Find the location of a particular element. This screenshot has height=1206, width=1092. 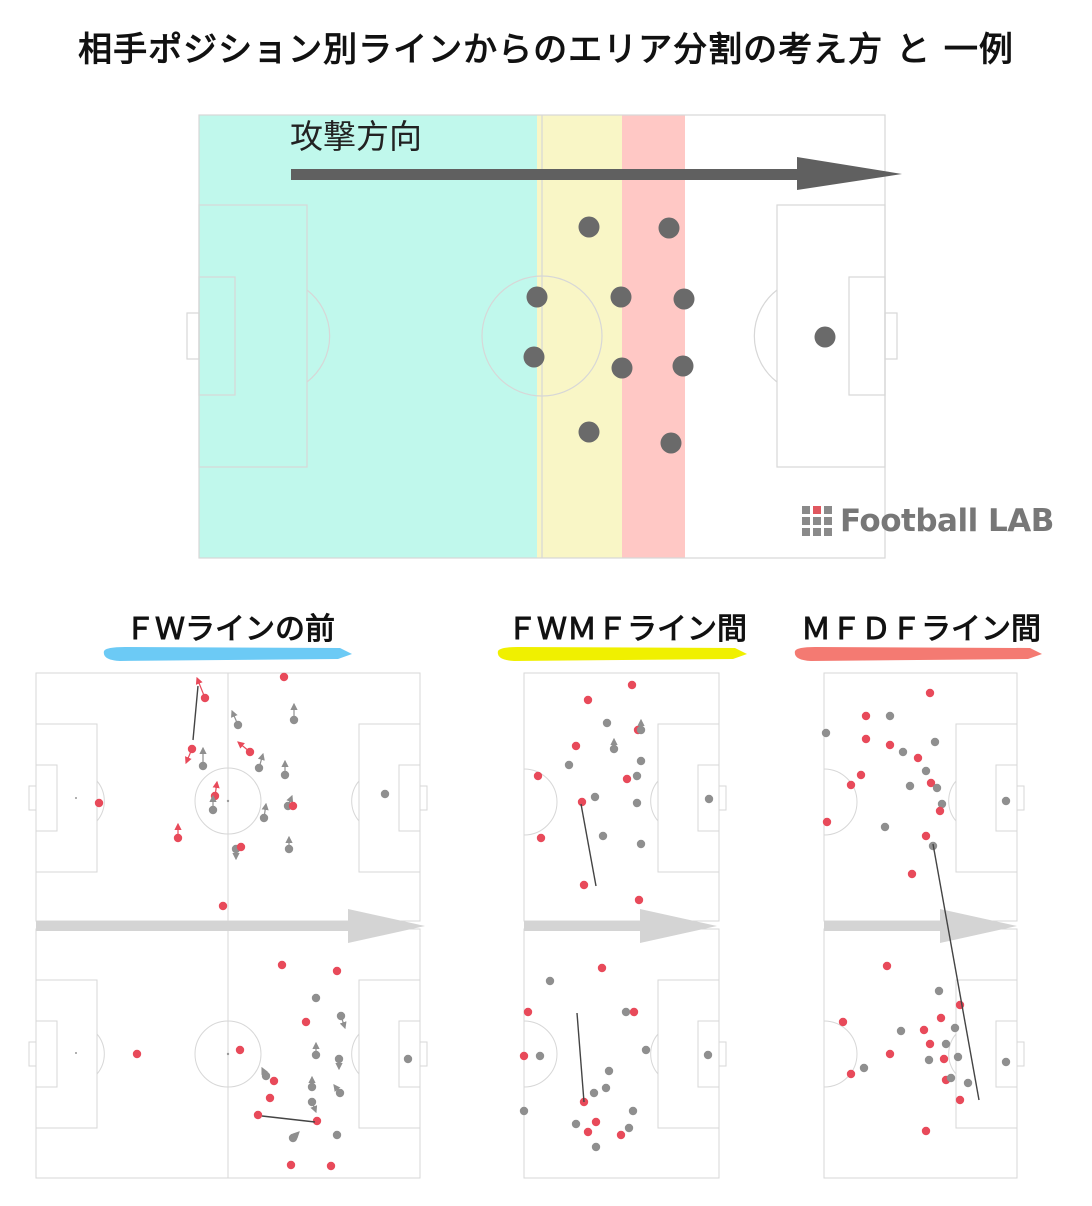

brush-fwmf is located at coordinates (622, 654).